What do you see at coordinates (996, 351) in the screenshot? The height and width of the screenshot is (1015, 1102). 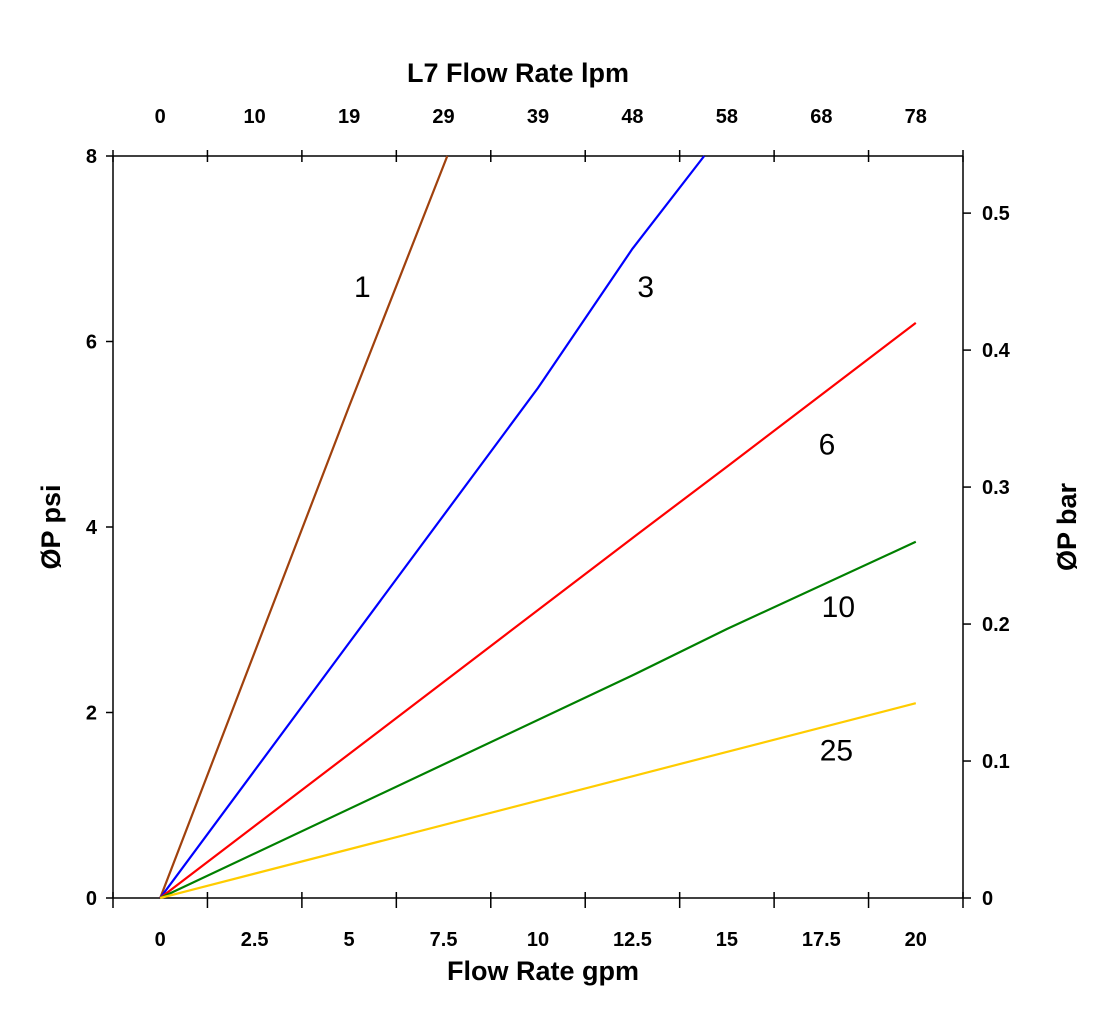 I see `y2-tick-label: 0.4` at bounding box center [996, 351].